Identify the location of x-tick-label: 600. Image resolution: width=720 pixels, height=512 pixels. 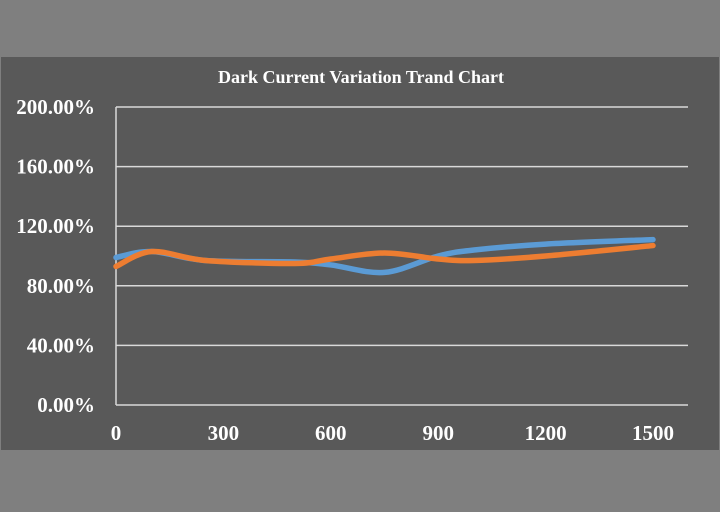
(331, 433).